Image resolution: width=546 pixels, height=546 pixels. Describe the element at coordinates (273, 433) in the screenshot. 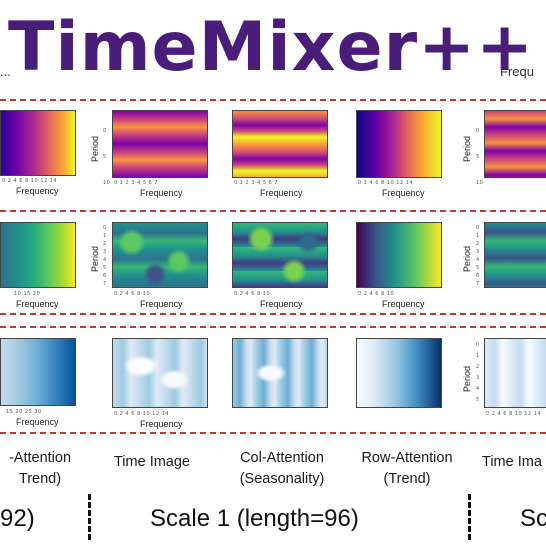

I see `divider-bottom` at that location.